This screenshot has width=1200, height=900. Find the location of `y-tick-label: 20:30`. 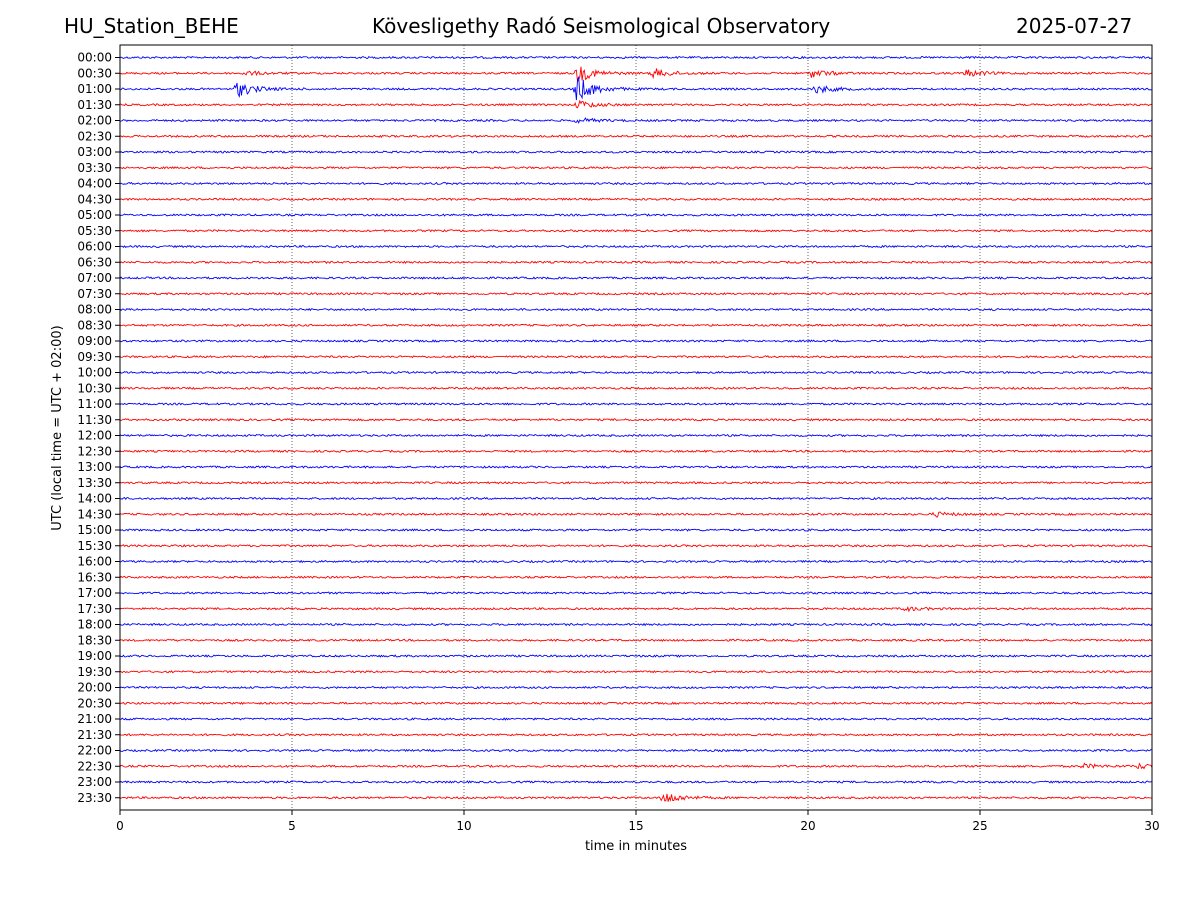

y-tick-label: 20:30 is located at coordinates (94, 703).